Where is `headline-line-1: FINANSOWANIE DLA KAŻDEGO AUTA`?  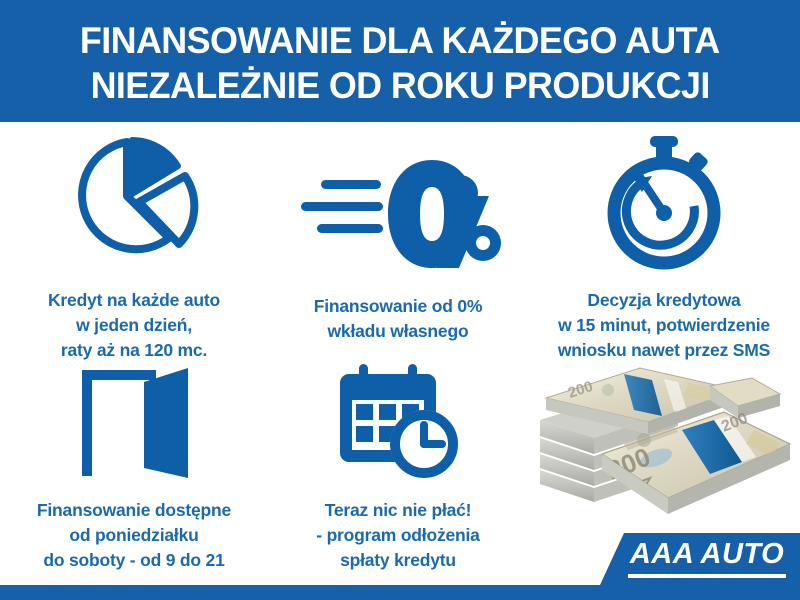 headline-line-1: FINANSOWANIE DLA KAŻDEGO AUTA is located at coordinates (400, 40).